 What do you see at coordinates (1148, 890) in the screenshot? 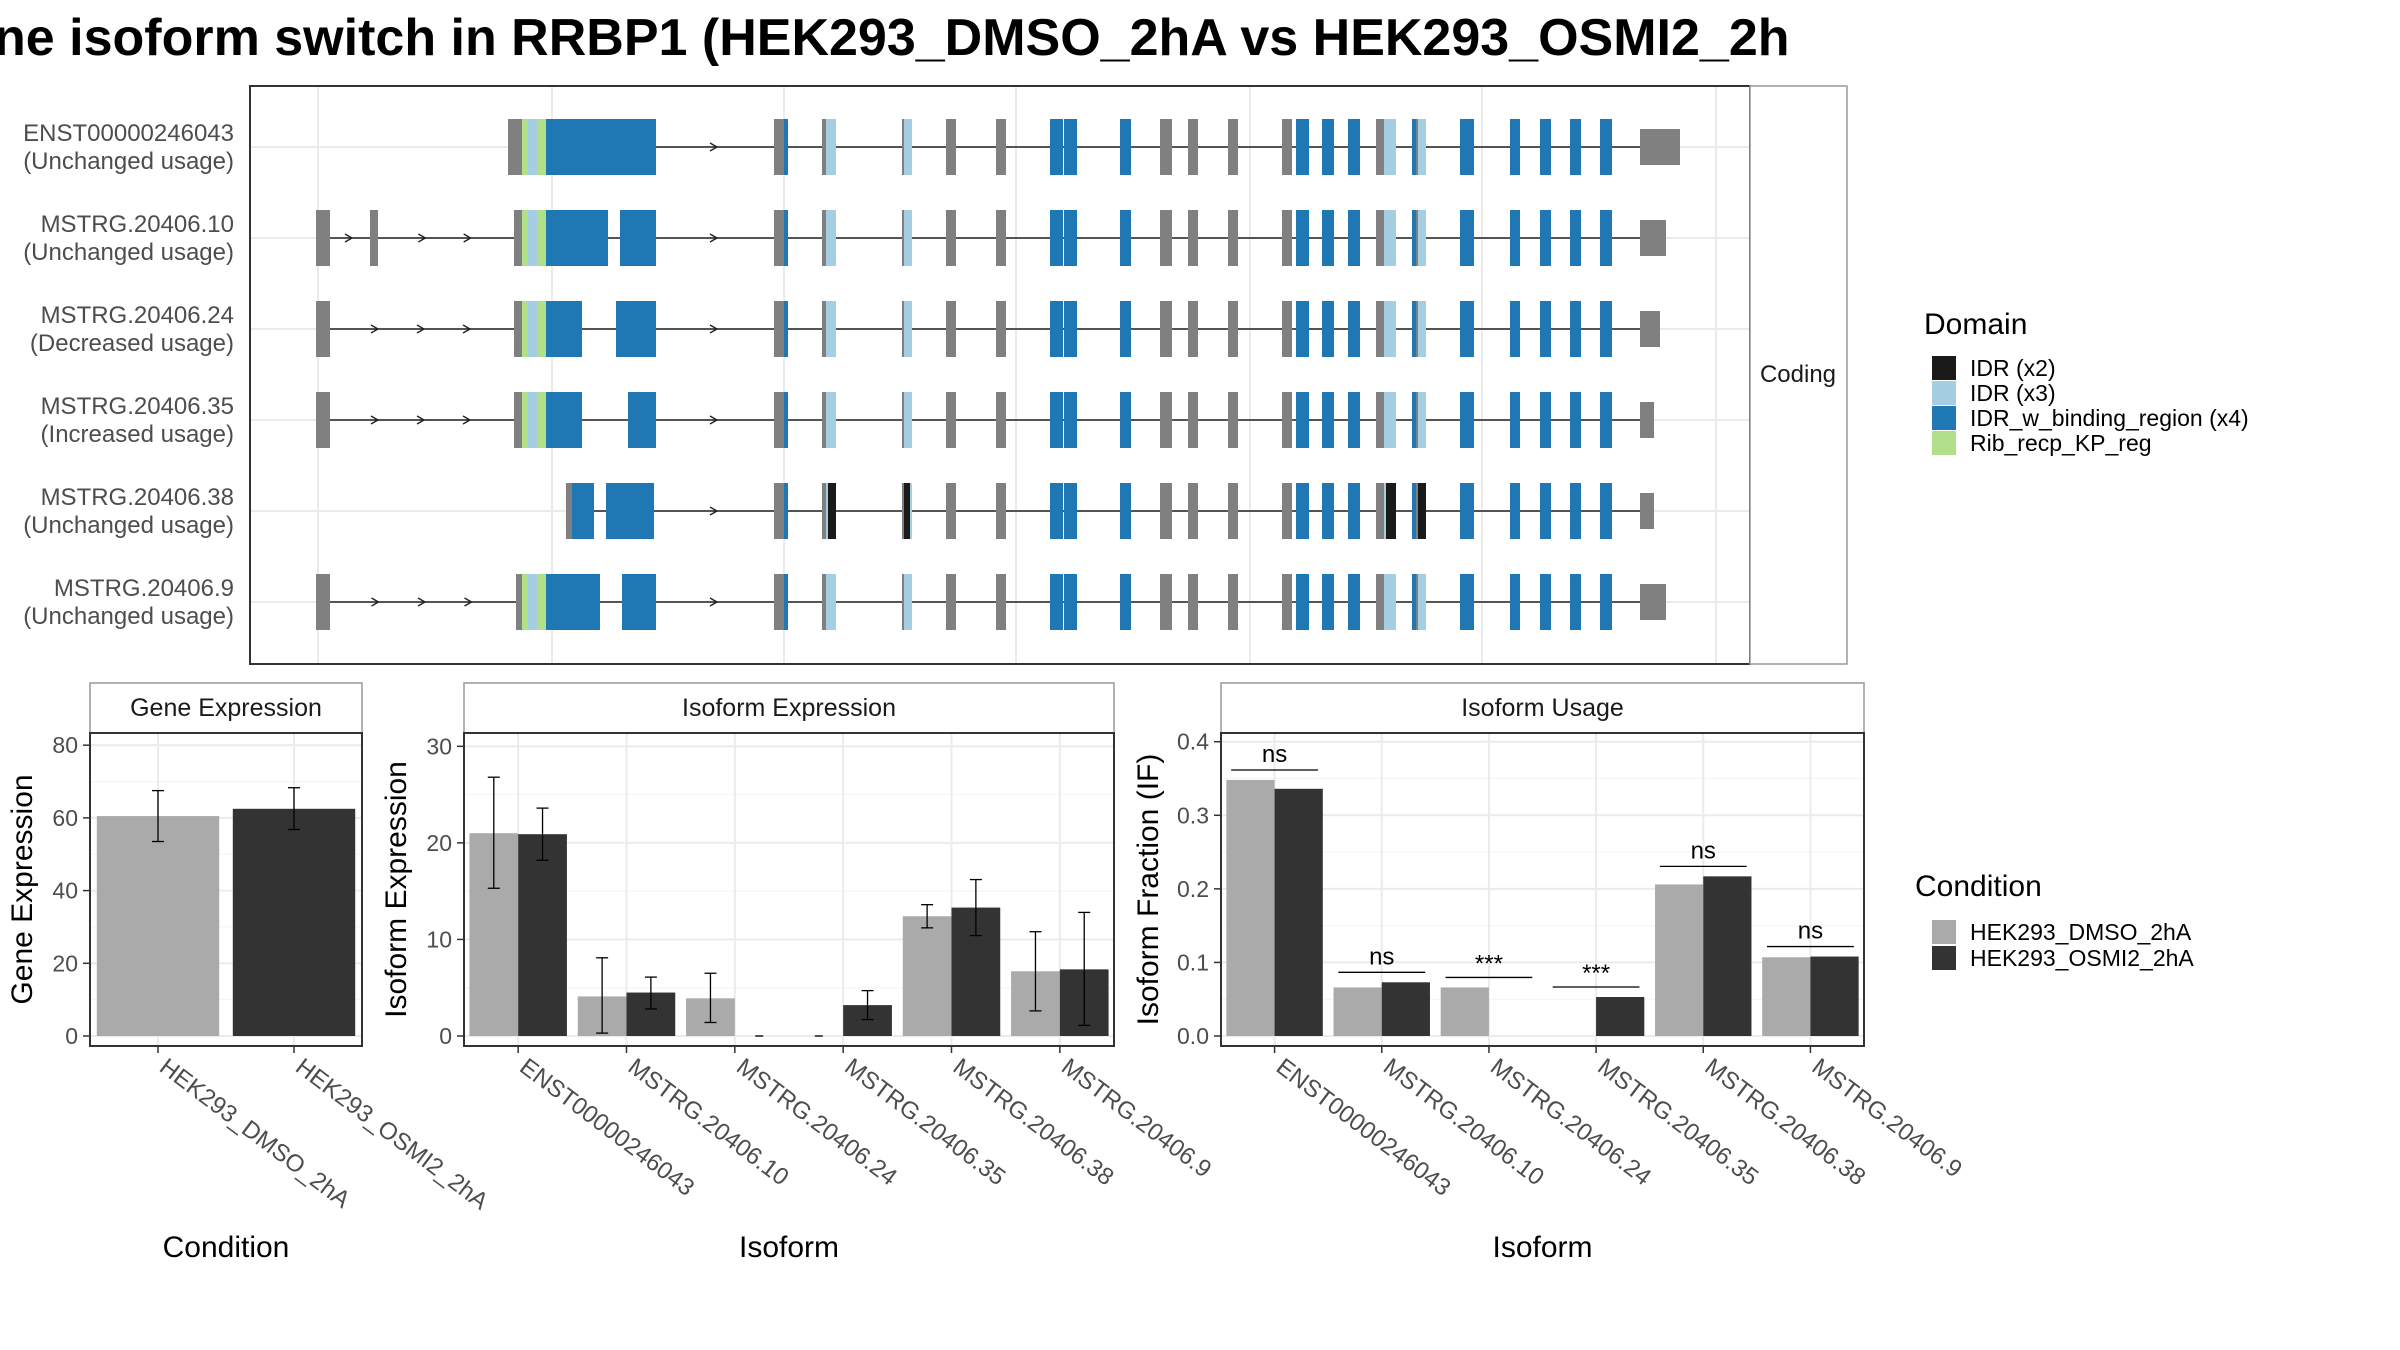
I see `y-axis-title: Isoform Fraction (IF)` at bounding box center [1148, 890].